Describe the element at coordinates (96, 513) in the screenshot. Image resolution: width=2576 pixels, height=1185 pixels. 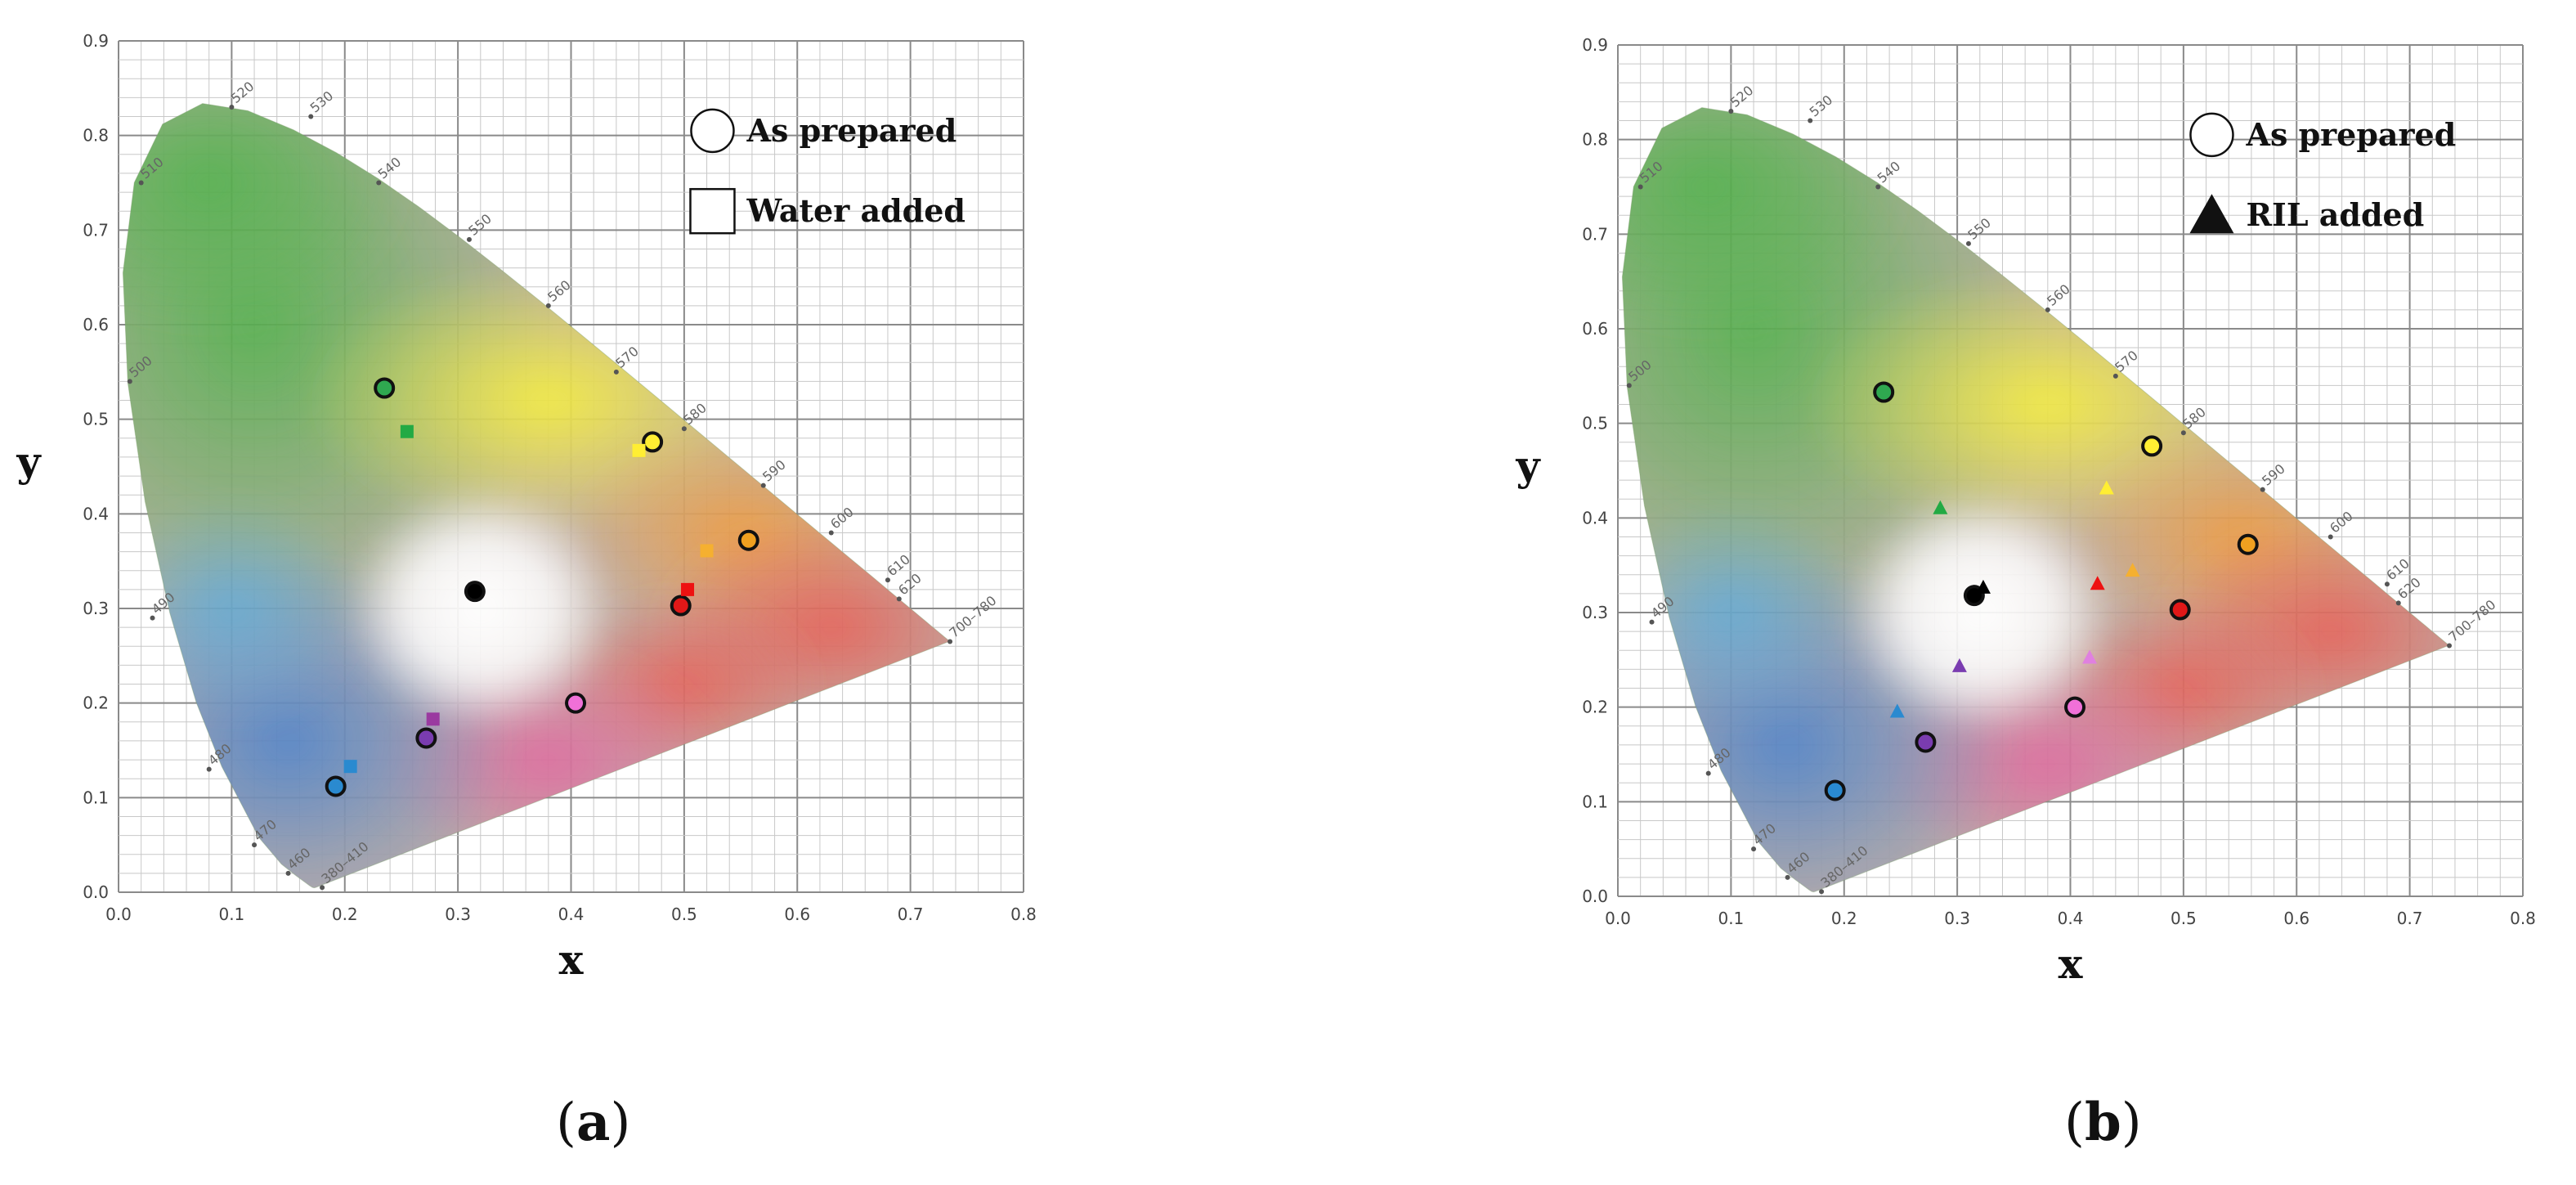
I see `y-tick-label: 0.4` at that location.